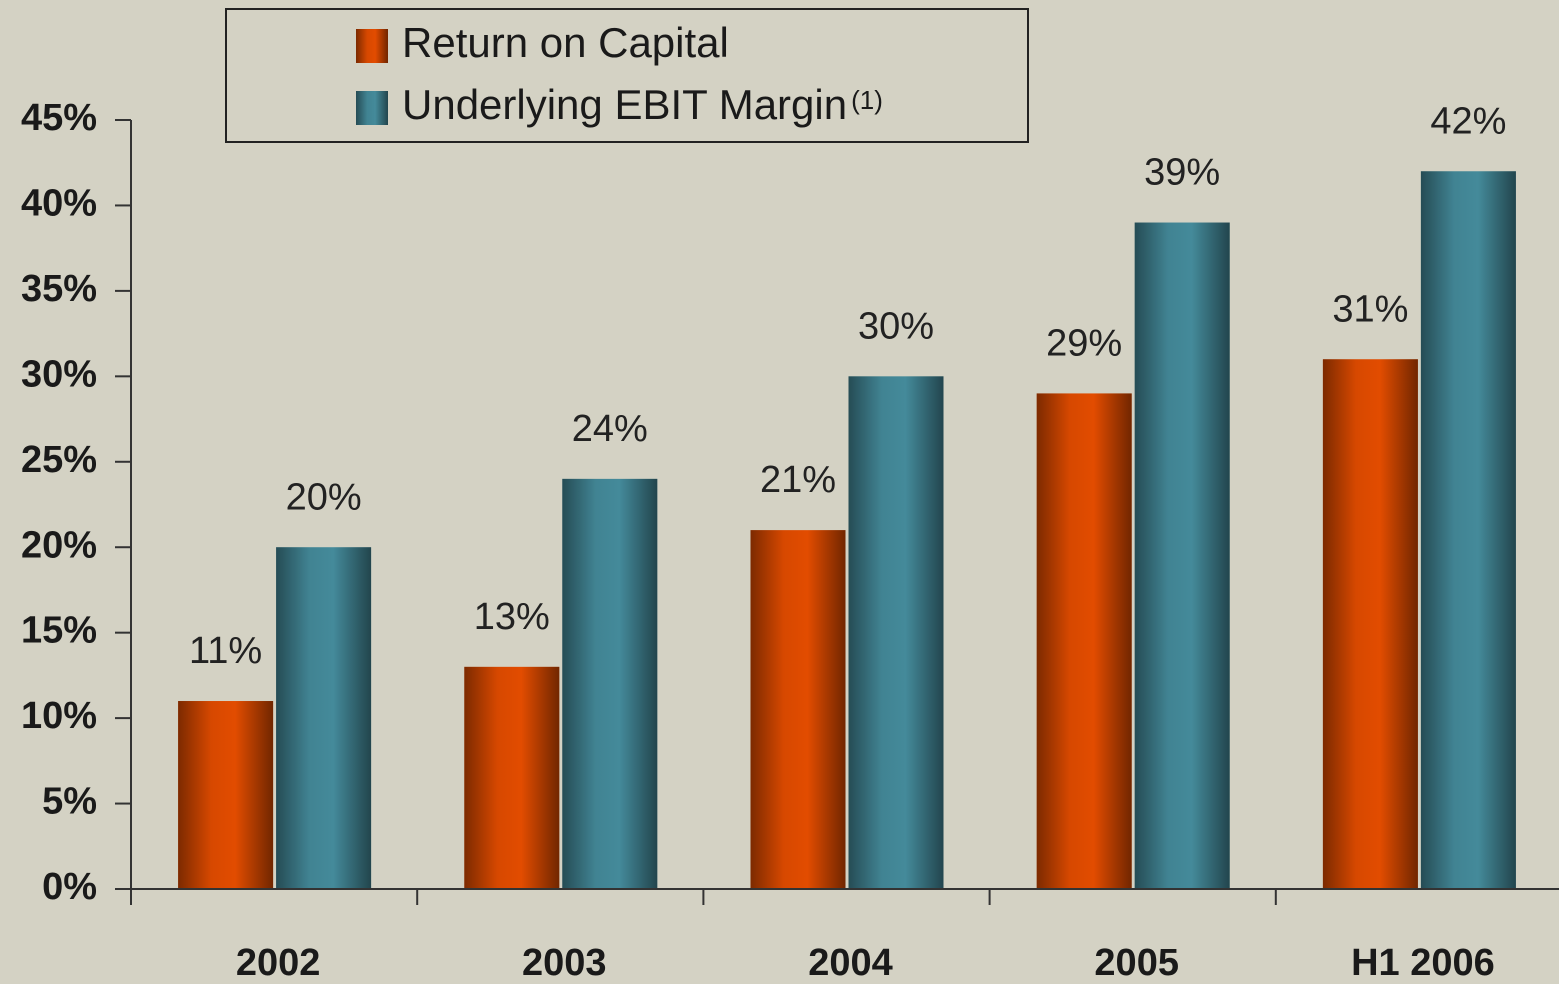 Image resolution: width=1559 pixels, height=984 pixels. Describe the element at coordinates (225, 651) in the screenshot. I see `value-label: 11%` at that location.